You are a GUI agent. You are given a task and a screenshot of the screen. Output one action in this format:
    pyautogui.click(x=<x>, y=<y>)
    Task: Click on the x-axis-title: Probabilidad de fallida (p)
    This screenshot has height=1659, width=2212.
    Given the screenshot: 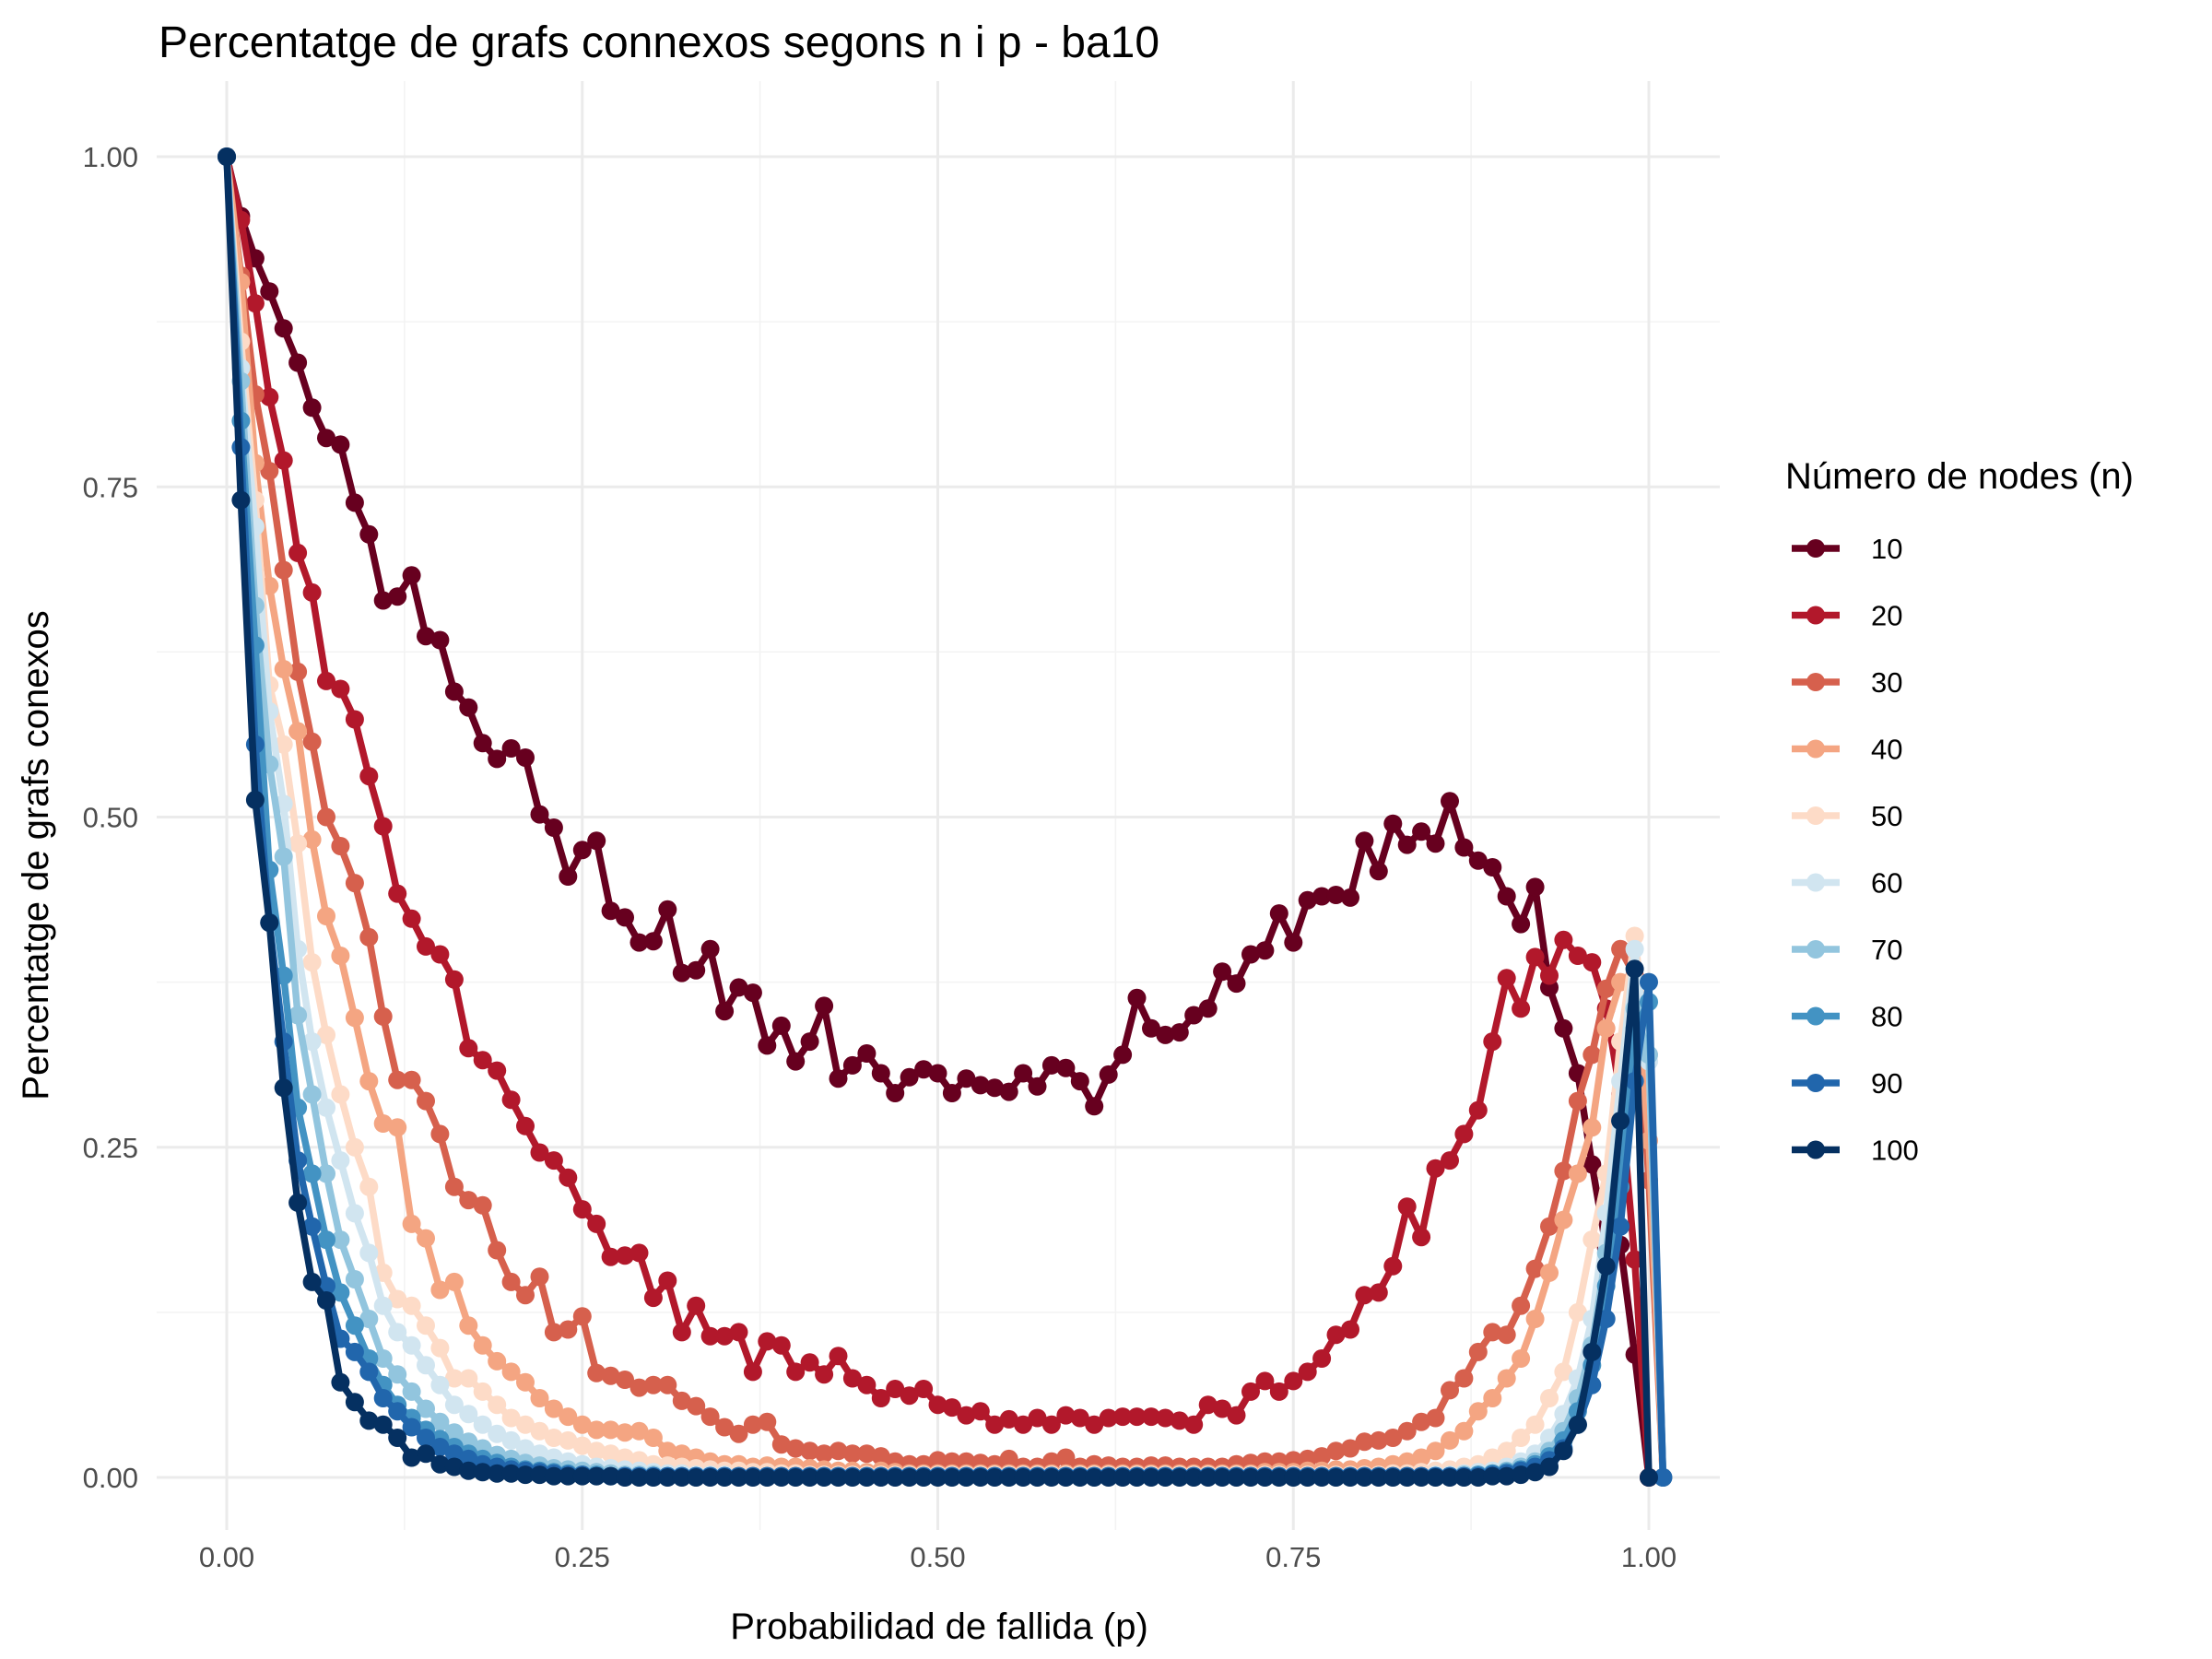 What is the action you would take?
    pyautogui.click(x=939, y=1626)
    